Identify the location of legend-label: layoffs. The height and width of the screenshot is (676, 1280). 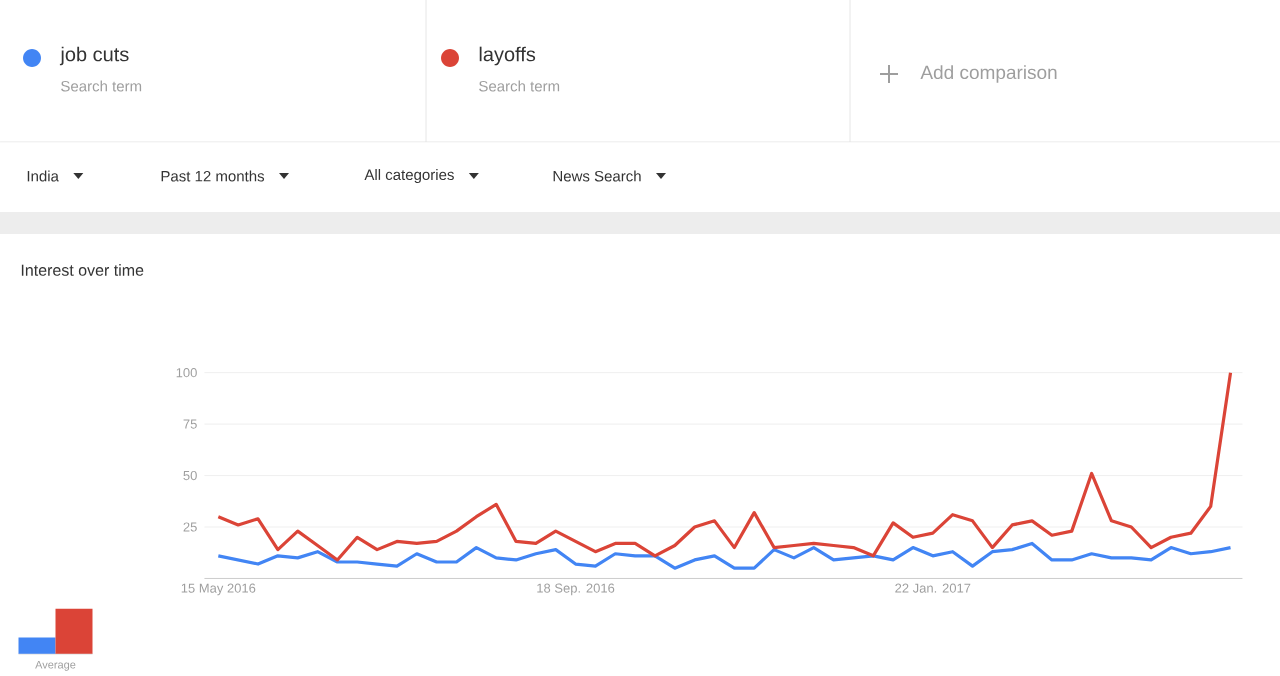
(507, 56).